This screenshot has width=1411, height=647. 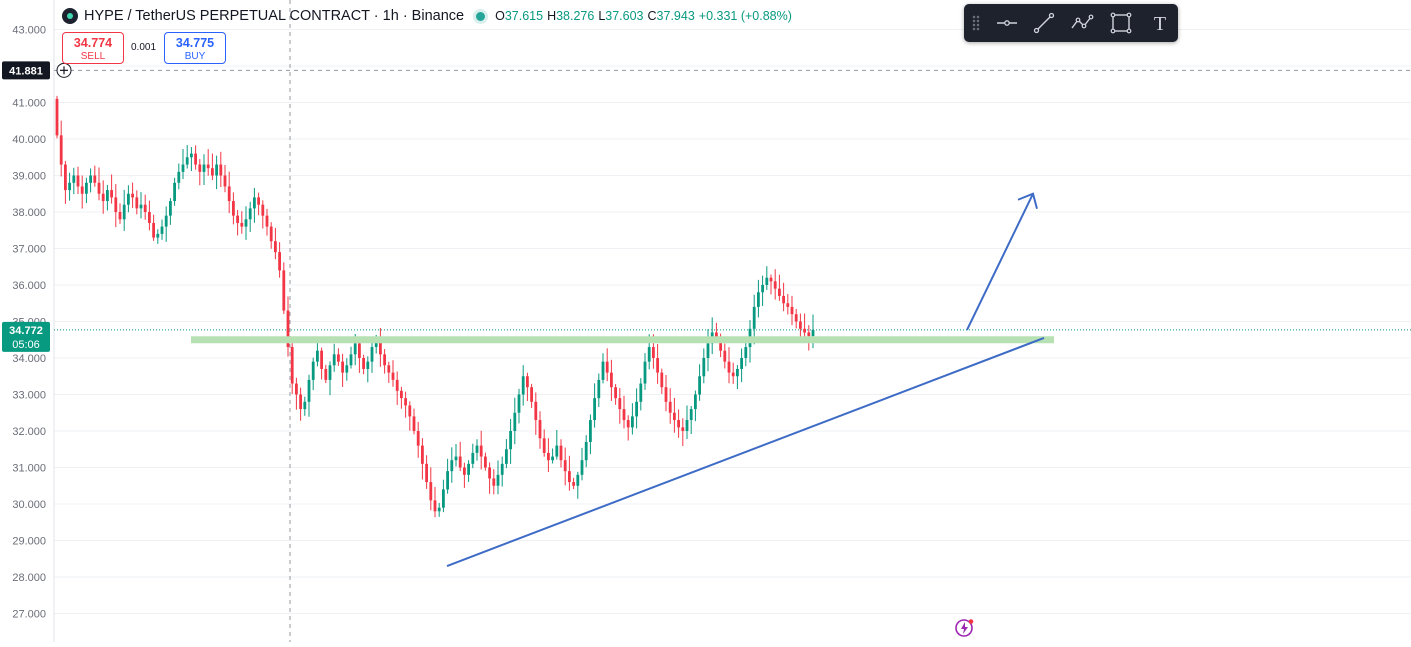 What do you see at coordinates (64, 70) in the screenshot?
I see `add-alert-icon` at bounding box center [64, 70].